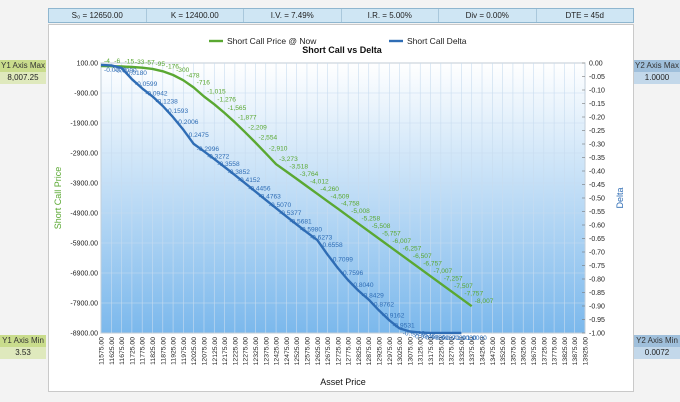 The width and height of the screenshot is (680, 402). Describe the element at coordinates (125, 70) in the screenshot. I see `delta-data-label: -0.0090` at that location.